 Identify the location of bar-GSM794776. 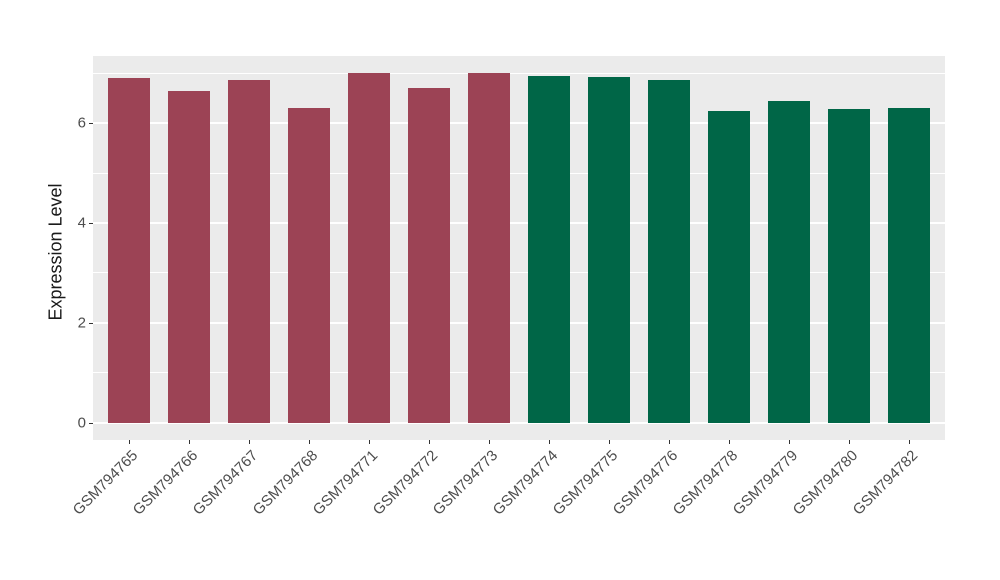
(669, 251).